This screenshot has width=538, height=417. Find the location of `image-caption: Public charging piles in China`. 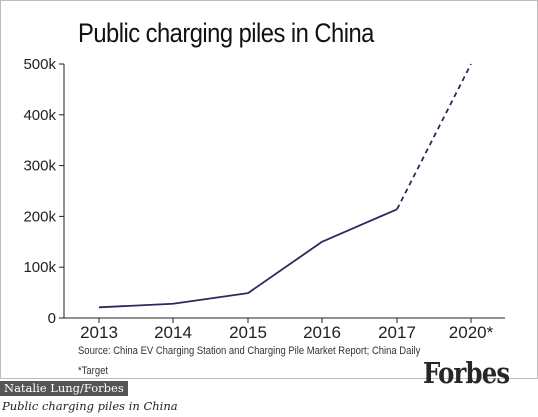

image-caption: Public charging piles in China is located at coordinates (90, 406).